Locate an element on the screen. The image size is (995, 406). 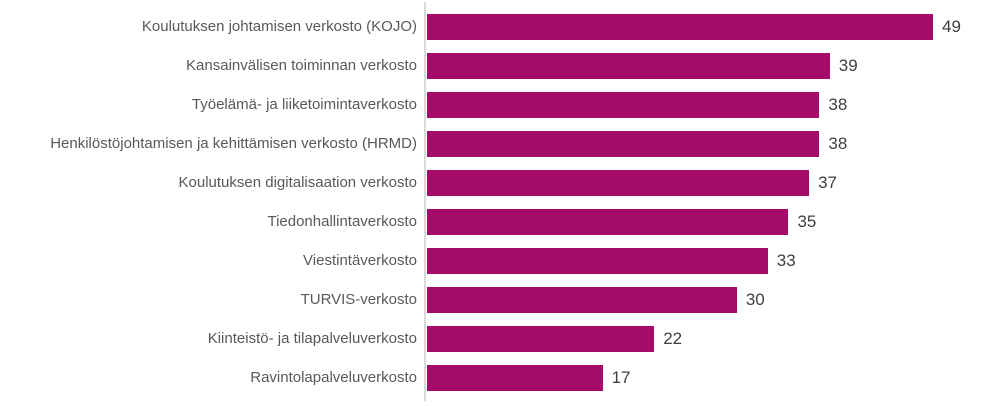
plot-area: 35 is located at coordinates (711, 221).